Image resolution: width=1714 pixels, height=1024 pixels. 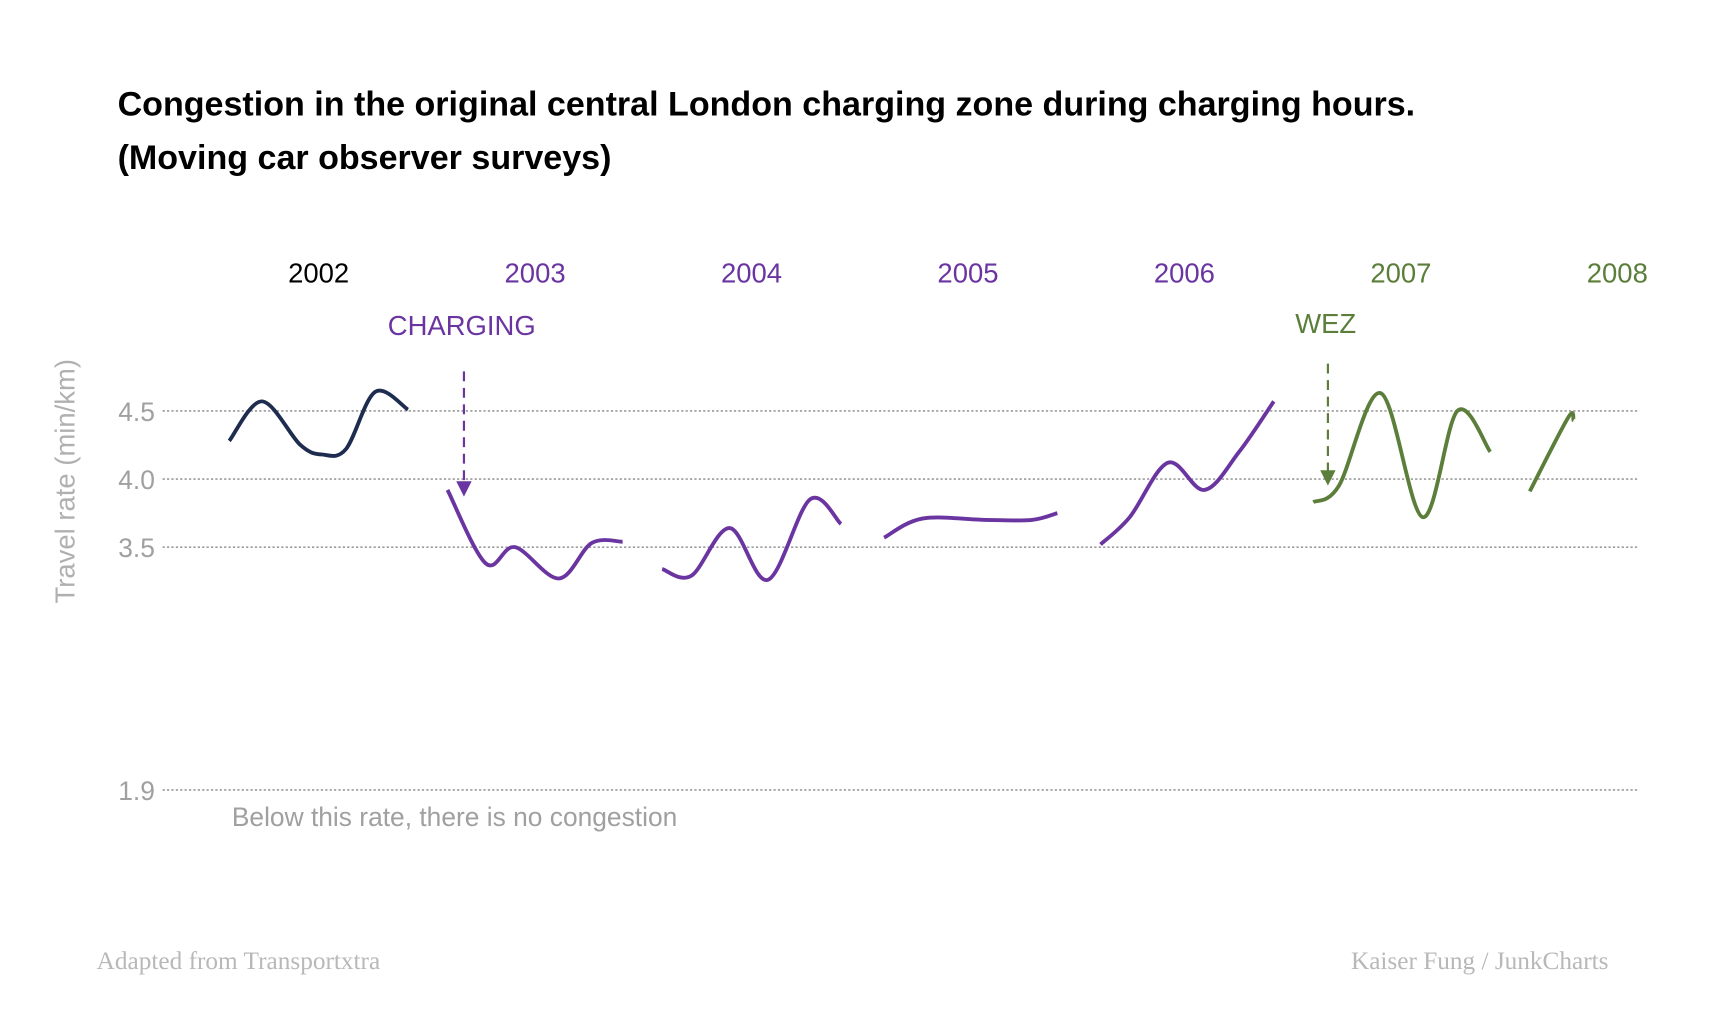 I want to click on annotation-label: CHARGING, so click(x=462, y=325).